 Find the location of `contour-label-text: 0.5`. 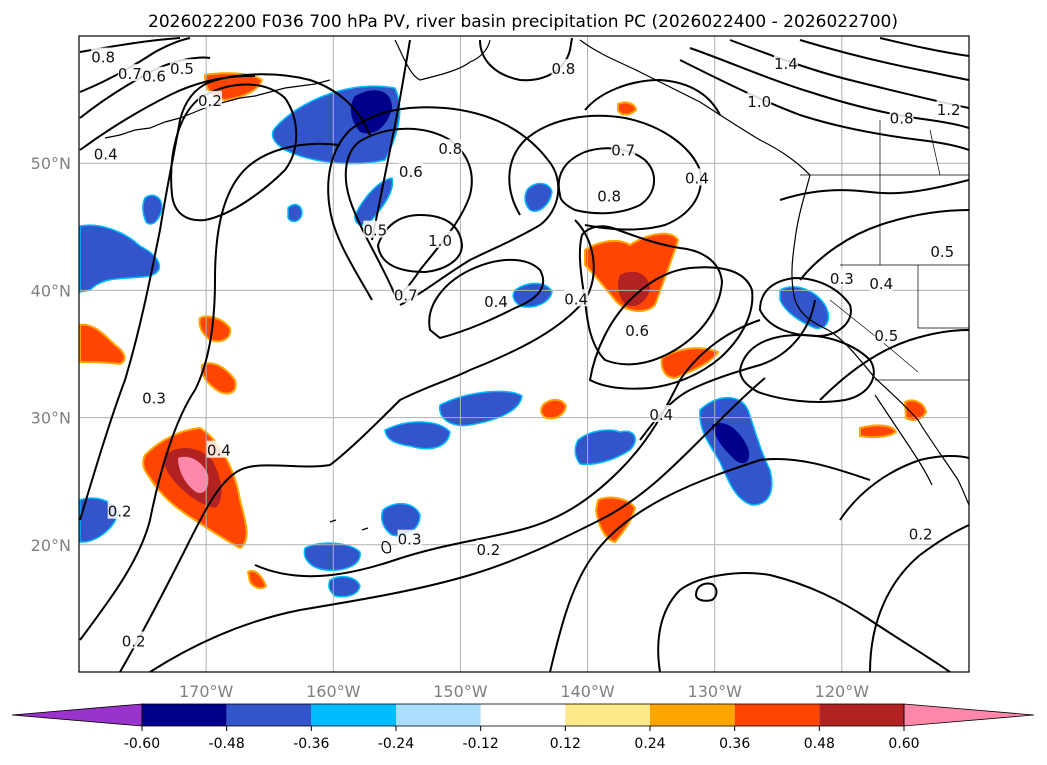

contour-label-text: 0.5 is located at coordinates (886, 336).